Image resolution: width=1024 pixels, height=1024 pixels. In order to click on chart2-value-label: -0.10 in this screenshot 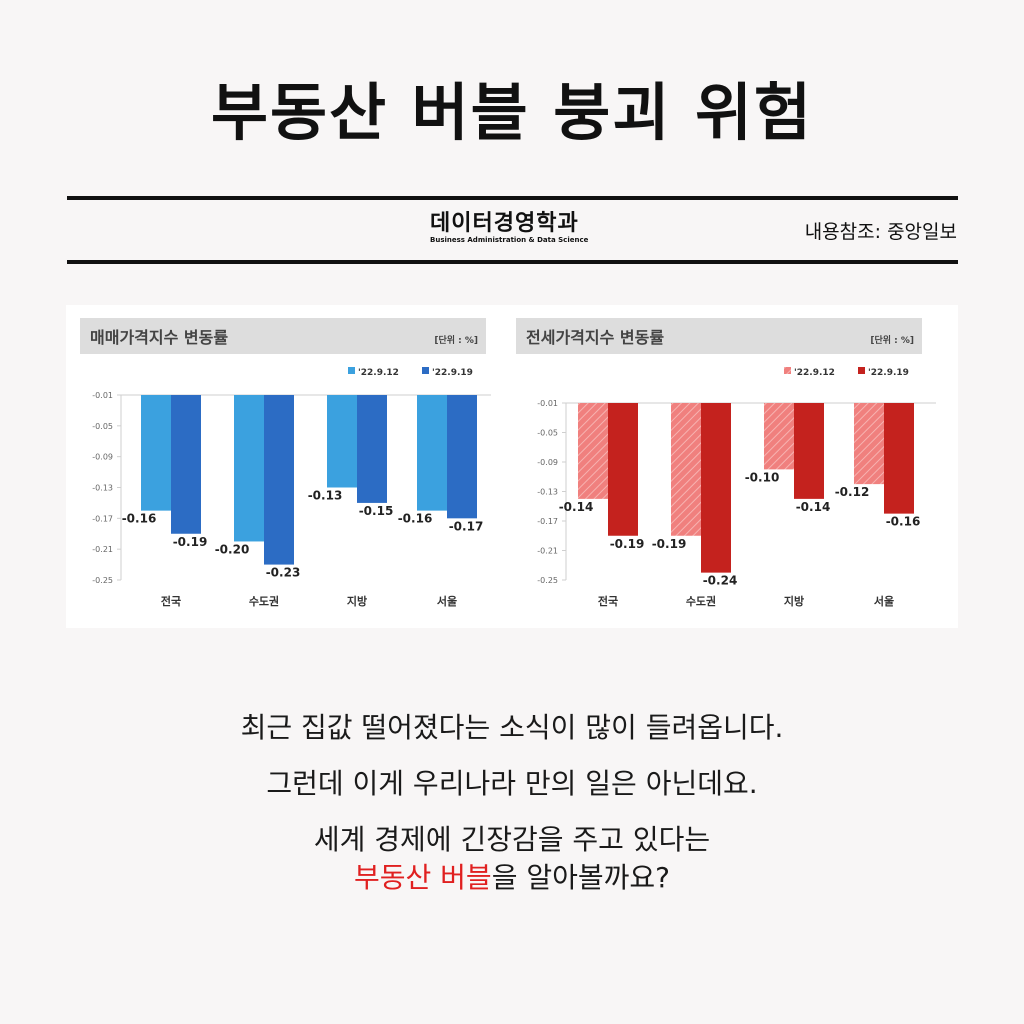, I will do `click(762, 477)`.